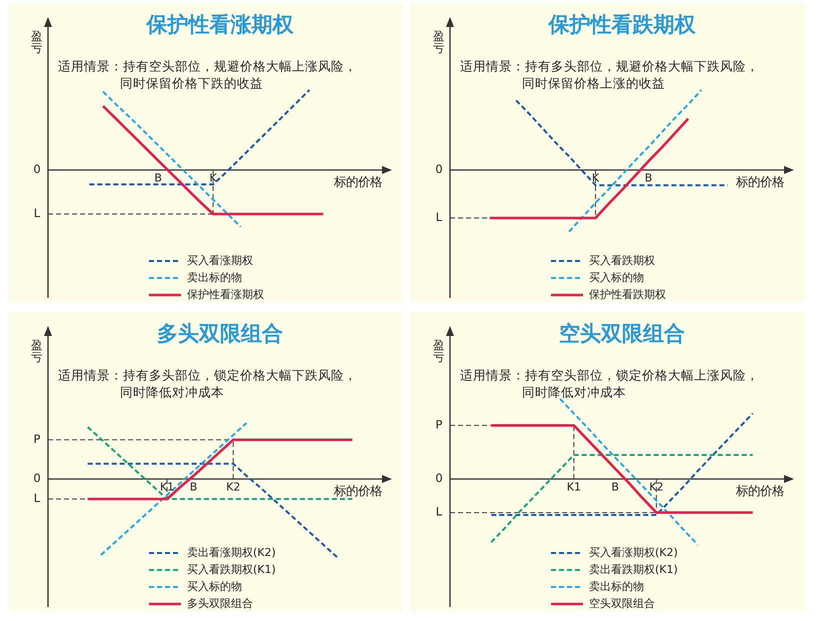  What do you see at coordinates (231, 552) in the screenshot?
I see `legend-label: 卖出看涨期权(K2)` at bounding box center [231, 552].